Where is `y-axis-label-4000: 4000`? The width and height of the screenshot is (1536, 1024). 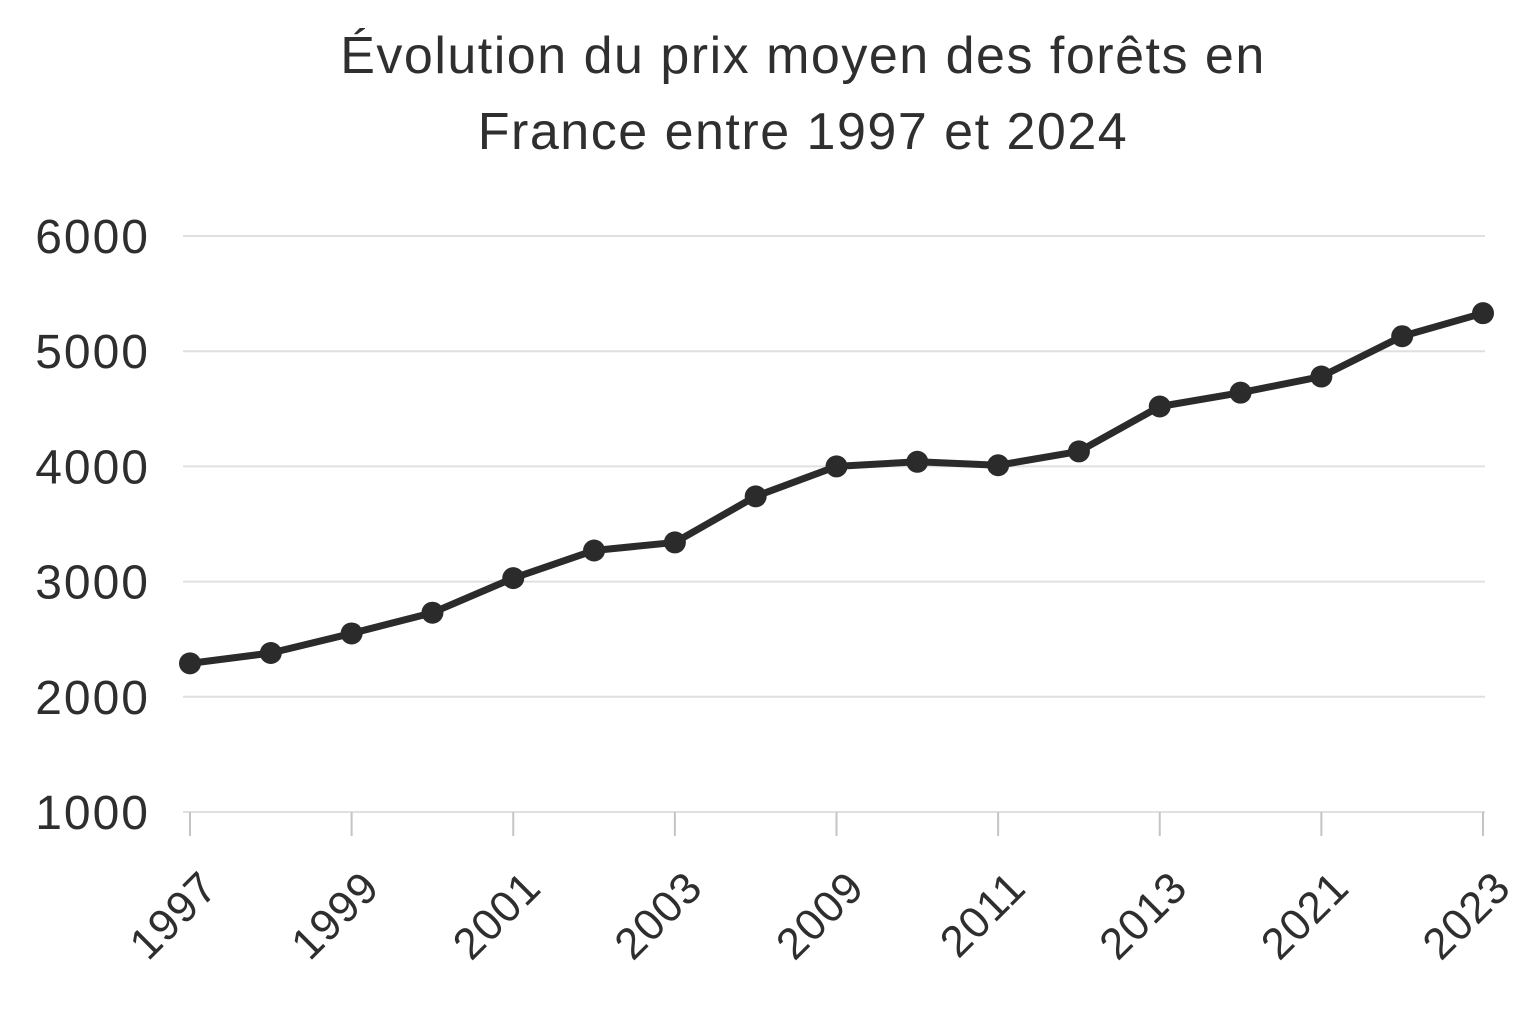 y-axis-label-4000: 4000 is located at coordinates (92, 467).